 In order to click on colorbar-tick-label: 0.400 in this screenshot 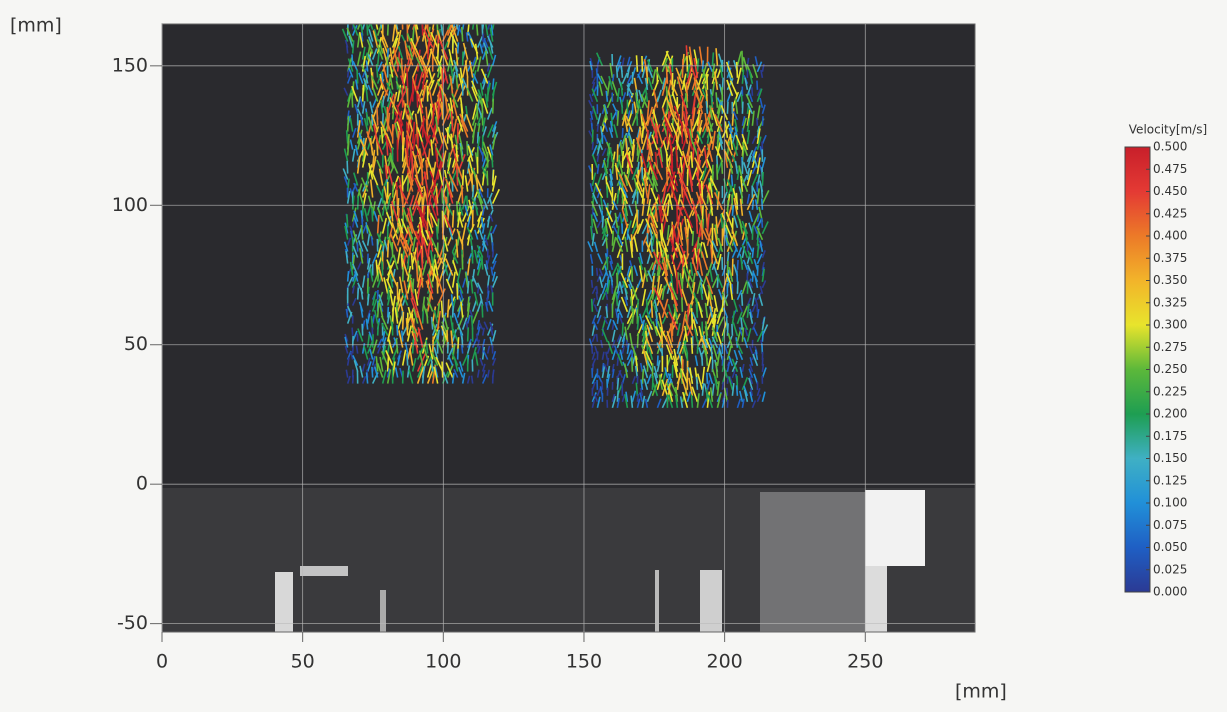, I will do `click(1170, 236)`.